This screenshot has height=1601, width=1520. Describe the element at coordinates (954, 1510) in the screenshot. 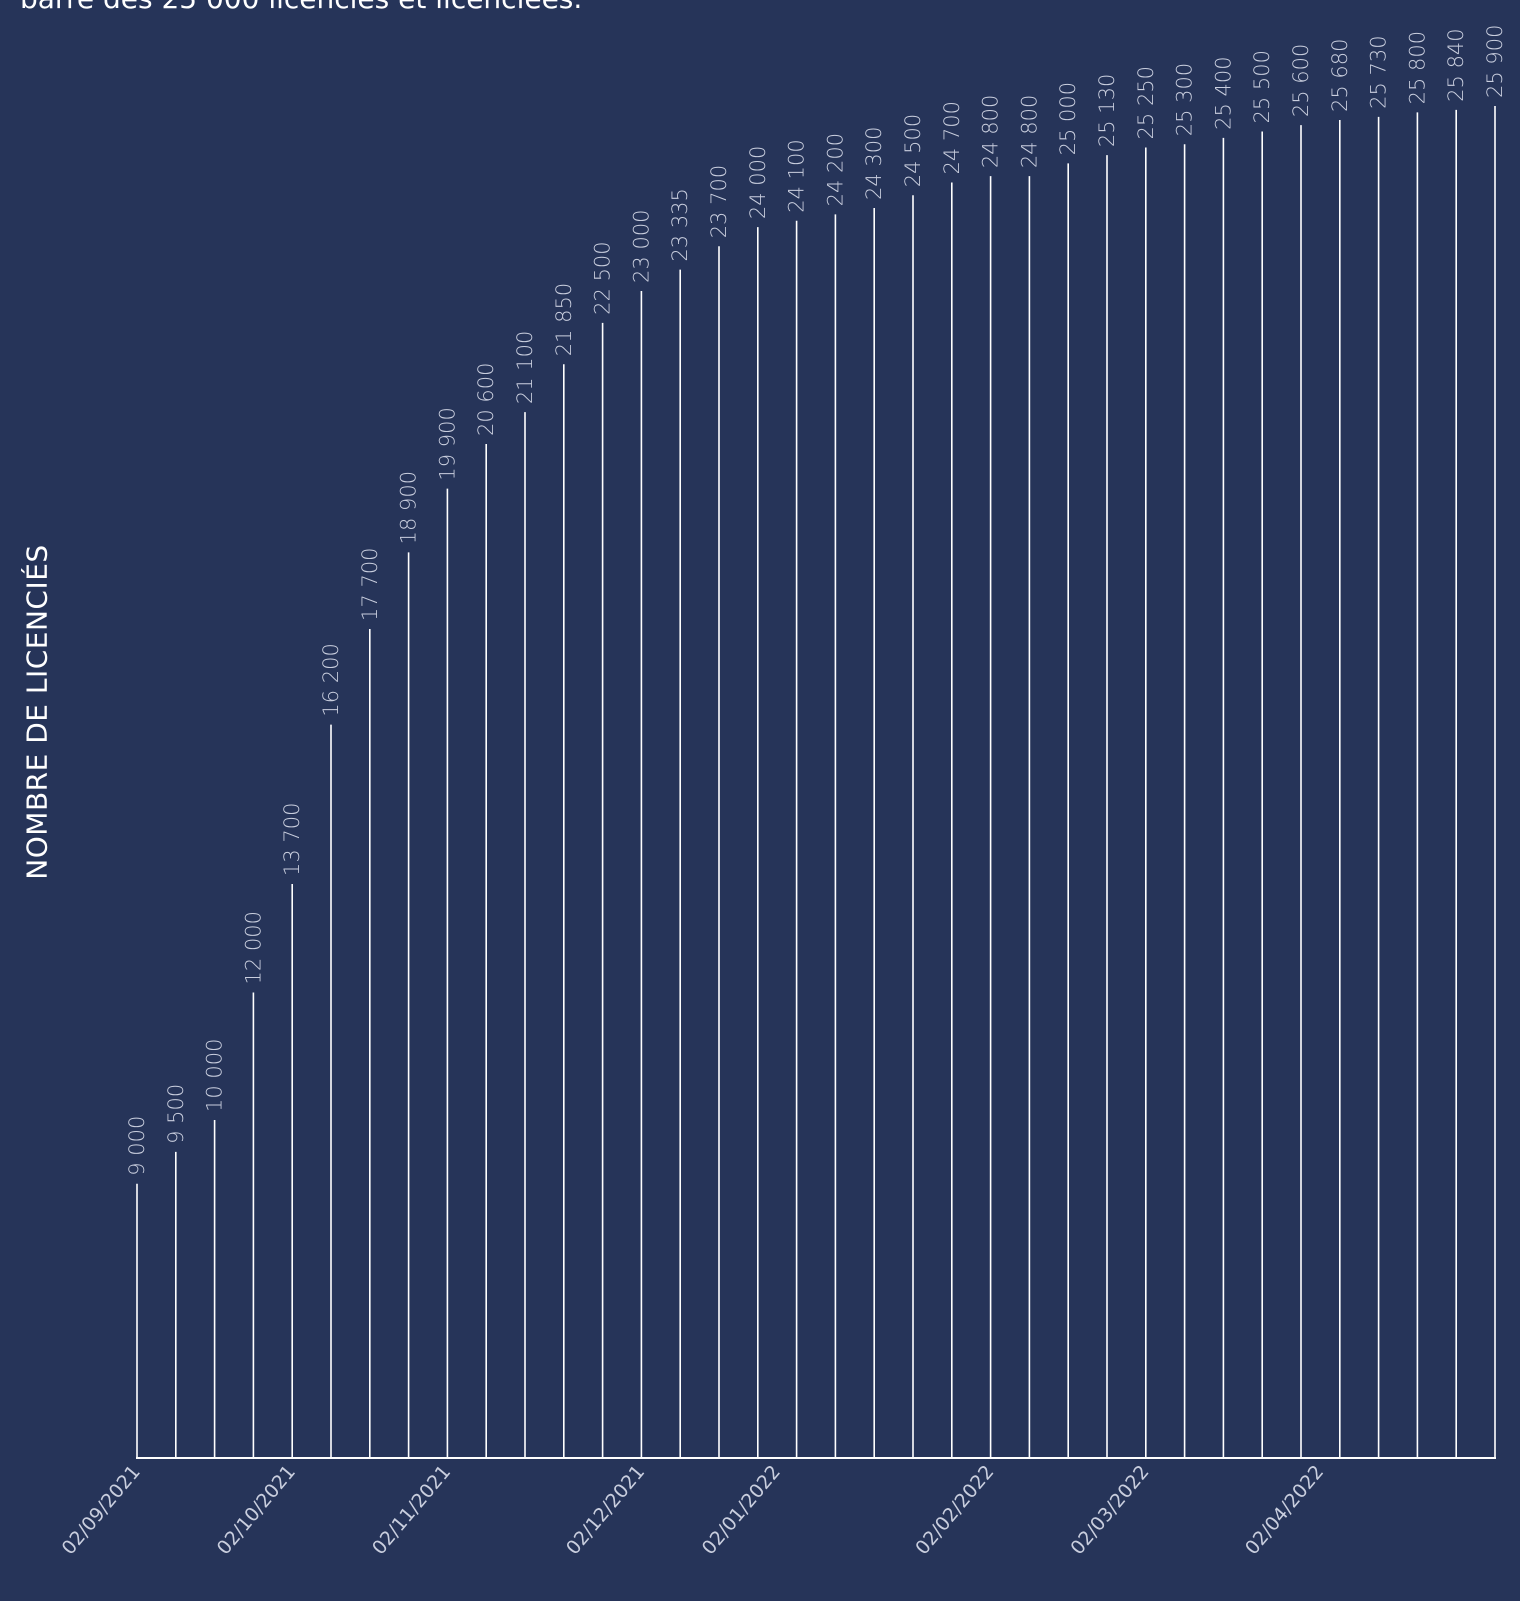

I see `x-tick-label: 02/02/2022` at that location.